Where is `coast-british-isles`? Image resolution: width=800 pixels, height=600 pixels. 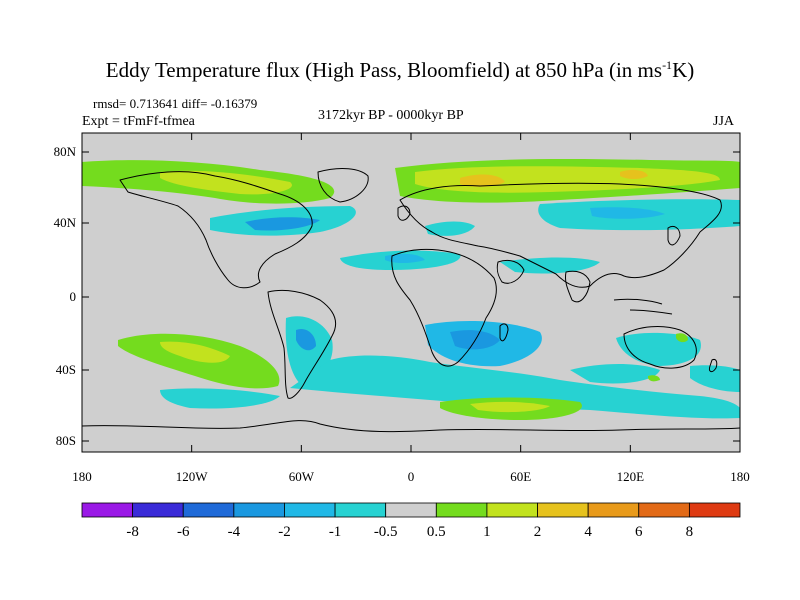 coast-british-isles is located at coordinates (404, 213).